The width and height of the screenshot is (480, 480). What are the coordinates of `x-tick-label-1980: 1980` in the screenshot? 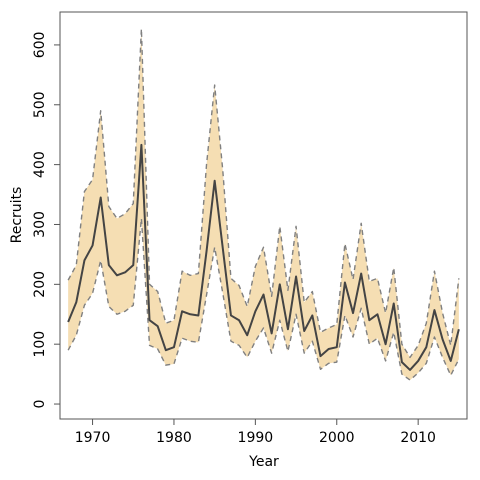 It's located at (174, 438).